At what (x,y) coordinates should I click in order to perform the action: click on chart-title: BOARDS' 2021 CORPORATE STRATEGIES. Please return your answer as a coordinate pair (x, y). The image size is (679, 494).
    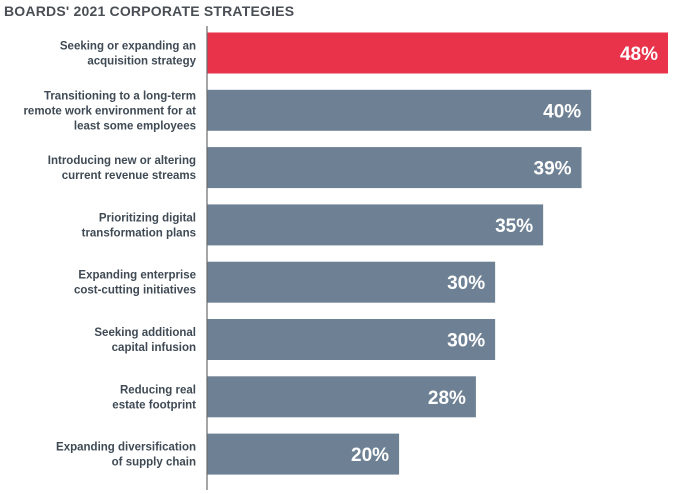
    Looking at the image, I should click on (149, 11).